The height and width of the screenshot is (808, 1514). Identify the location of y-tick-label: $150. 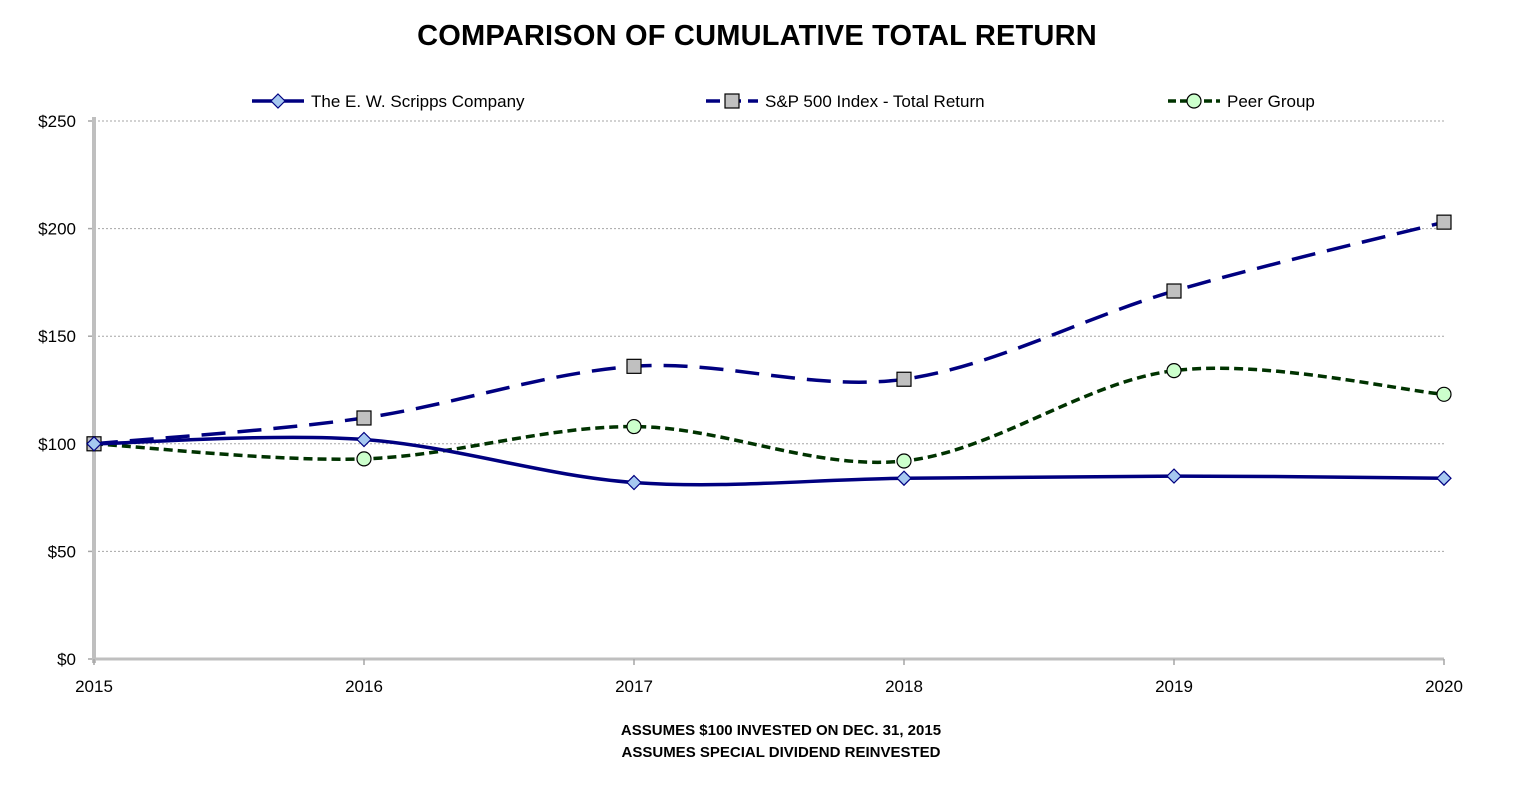
(57, 336).